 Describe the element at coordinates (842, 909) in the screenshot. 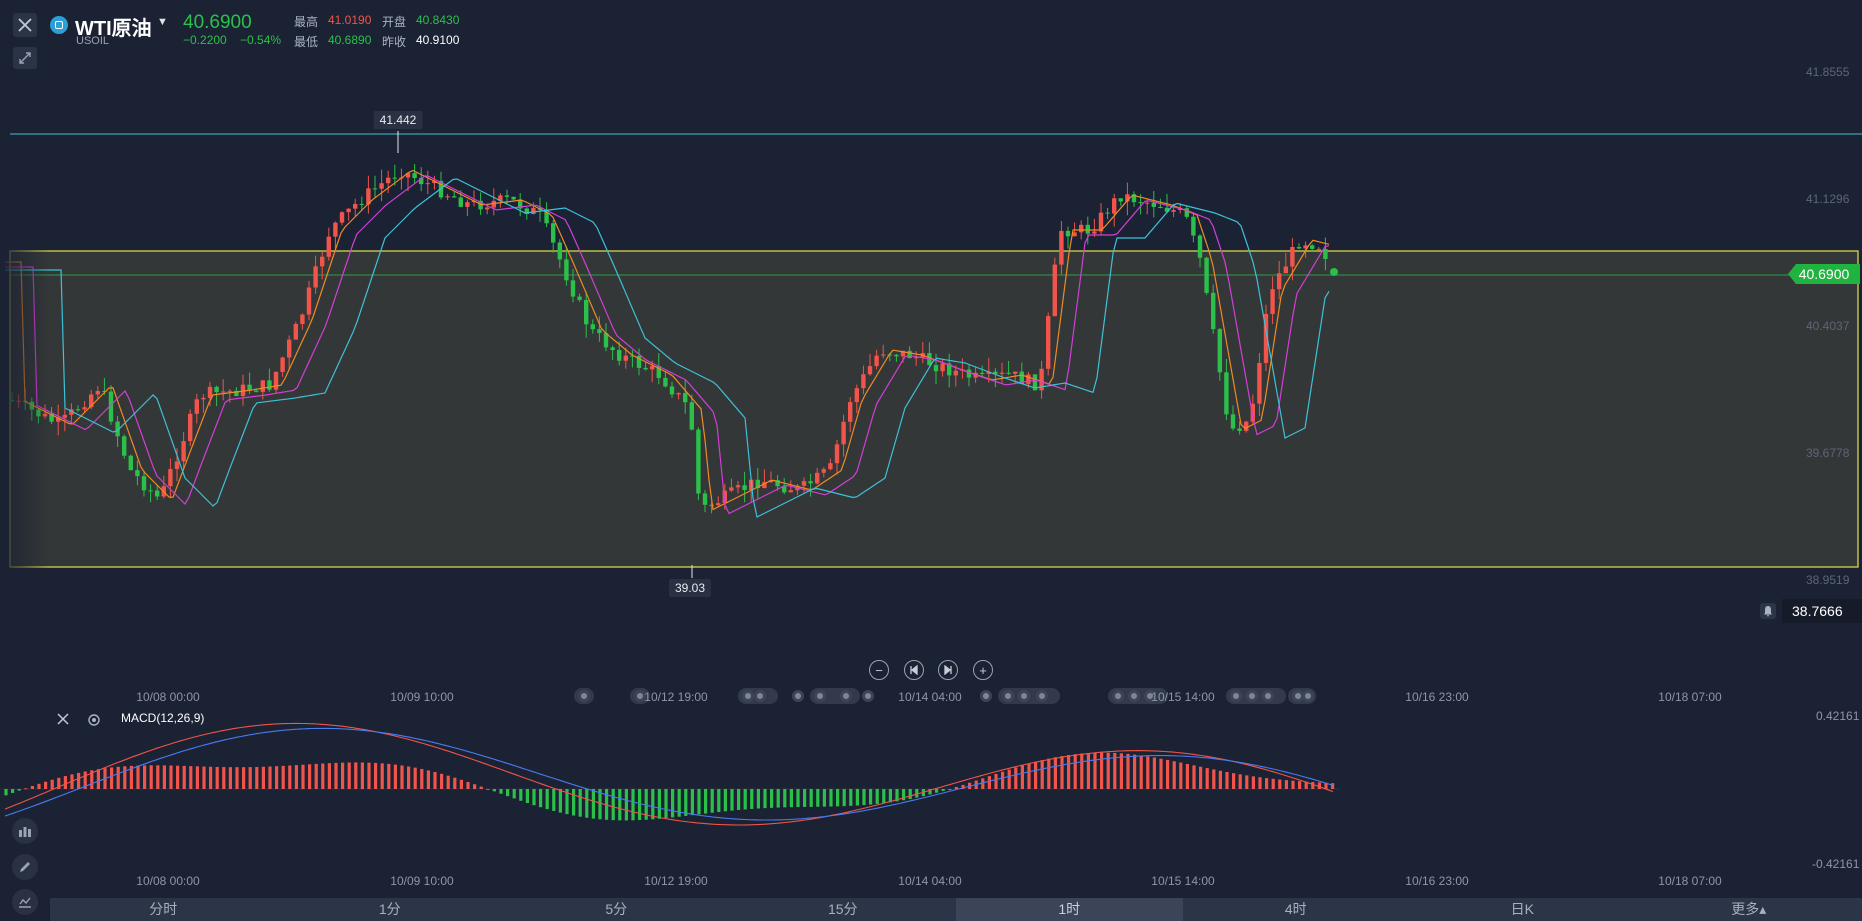

I see `tab-timeframe: 15分` at that location.